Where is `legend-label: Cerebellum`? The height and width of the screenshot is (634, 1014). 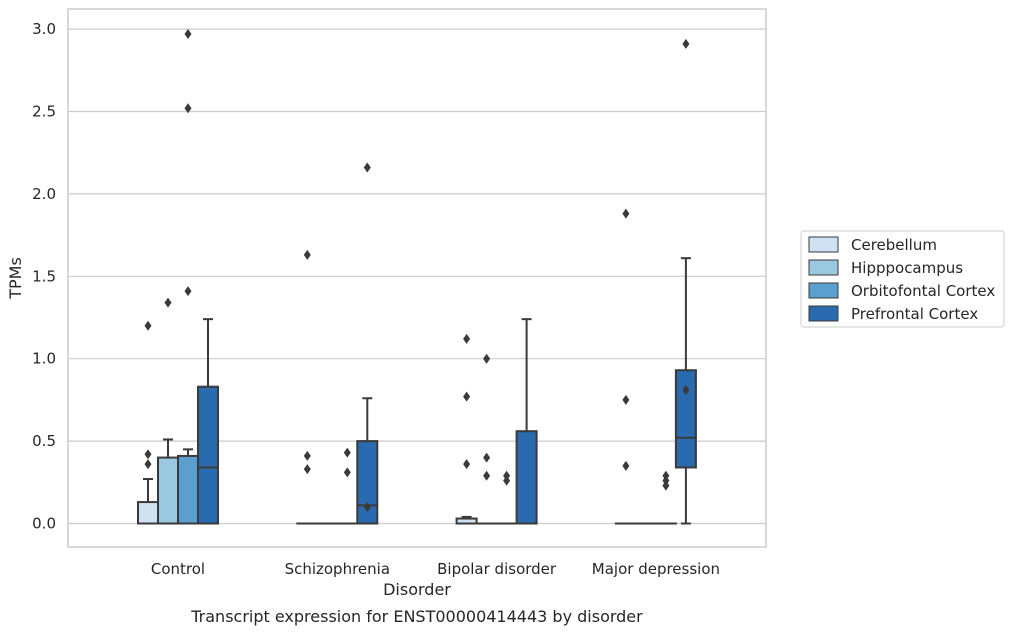 legend-label: Cerebellum is located at coordinates (894, 245).